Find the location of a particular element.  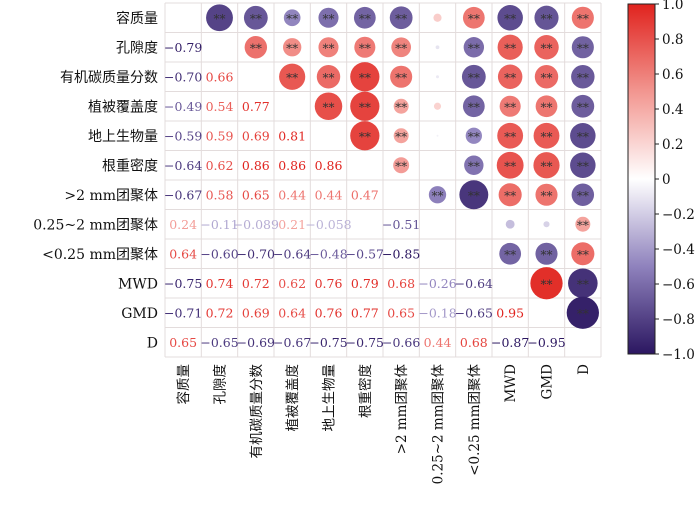

correlation-value: 0.54 is located at coordinates (220, 106).